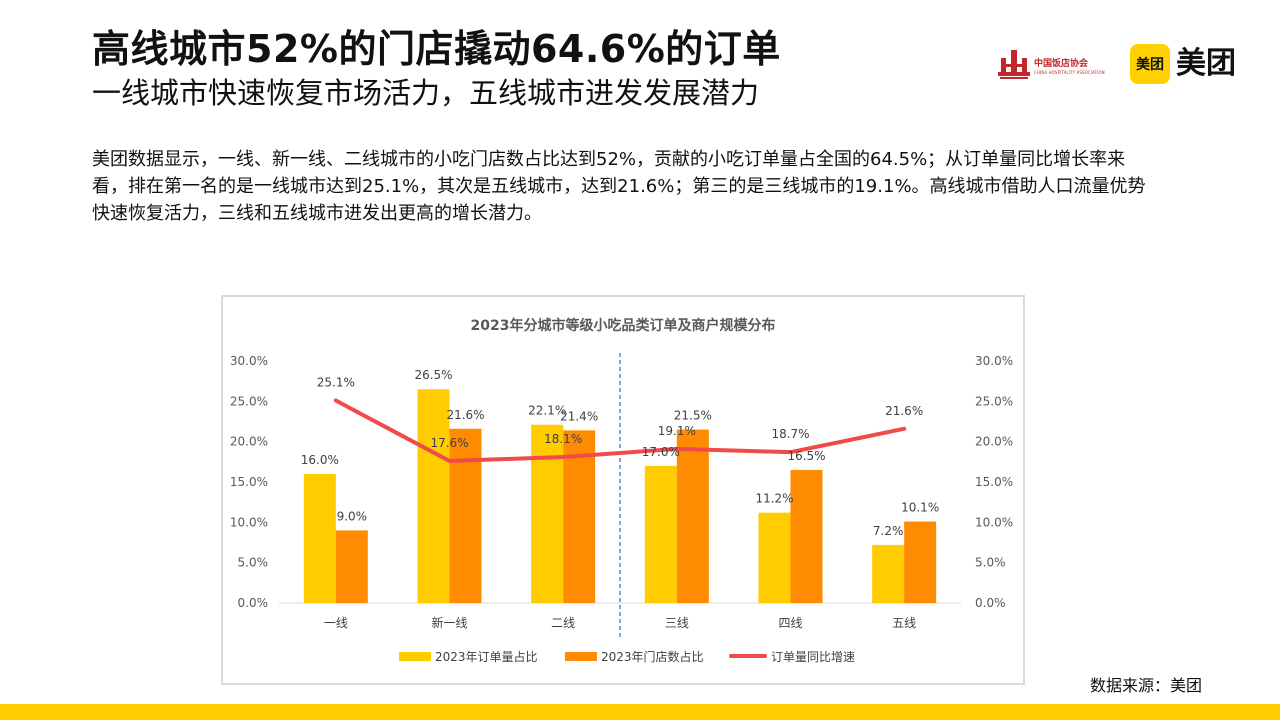 Image resolution: width=1280 pixels, height=720 pixels. What do you see at coordinates (813, 657) in the screenshot?
I see `legend-label-growth: 订单量同比增速` at bounding box center [813, 657].